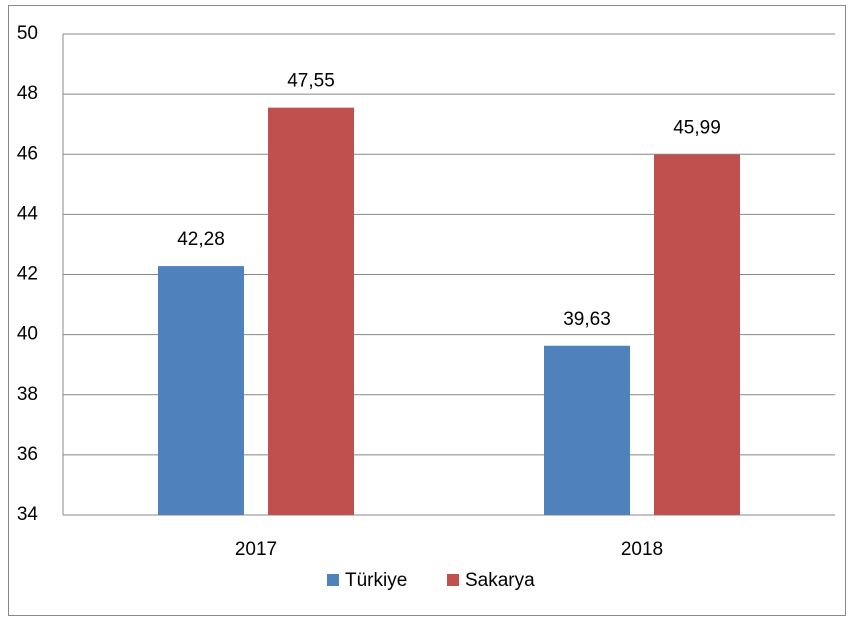 Image resolution: width=853 pixels, height=622 pixels. Describe the element at coordinates (256, 549) in the screenshot. I see `x-tick-label: 2017` at that location.